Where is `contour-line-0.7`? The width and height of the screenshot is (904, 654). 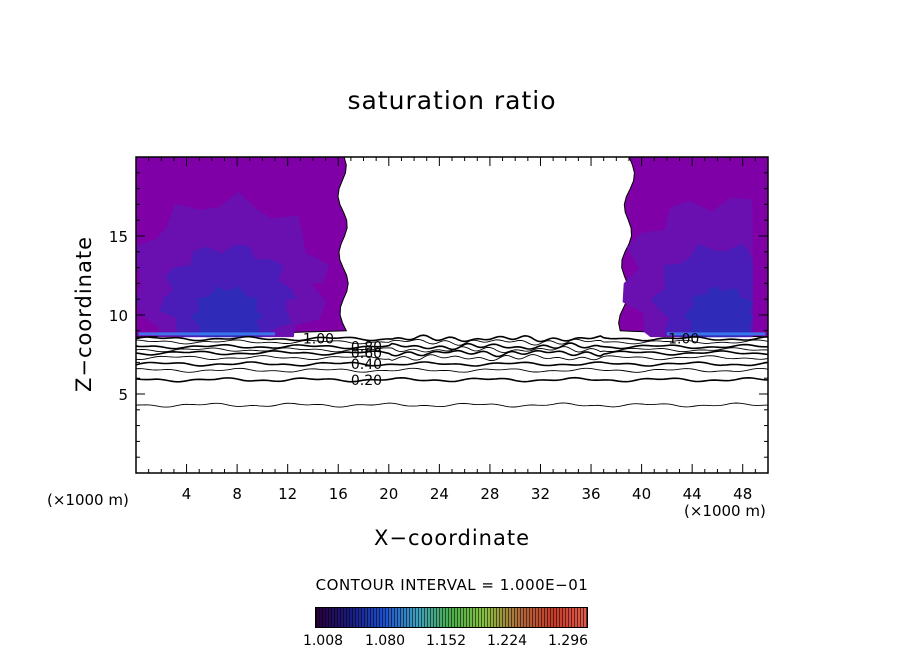 contour-line-0.7 is located at coordinates (452, 350).